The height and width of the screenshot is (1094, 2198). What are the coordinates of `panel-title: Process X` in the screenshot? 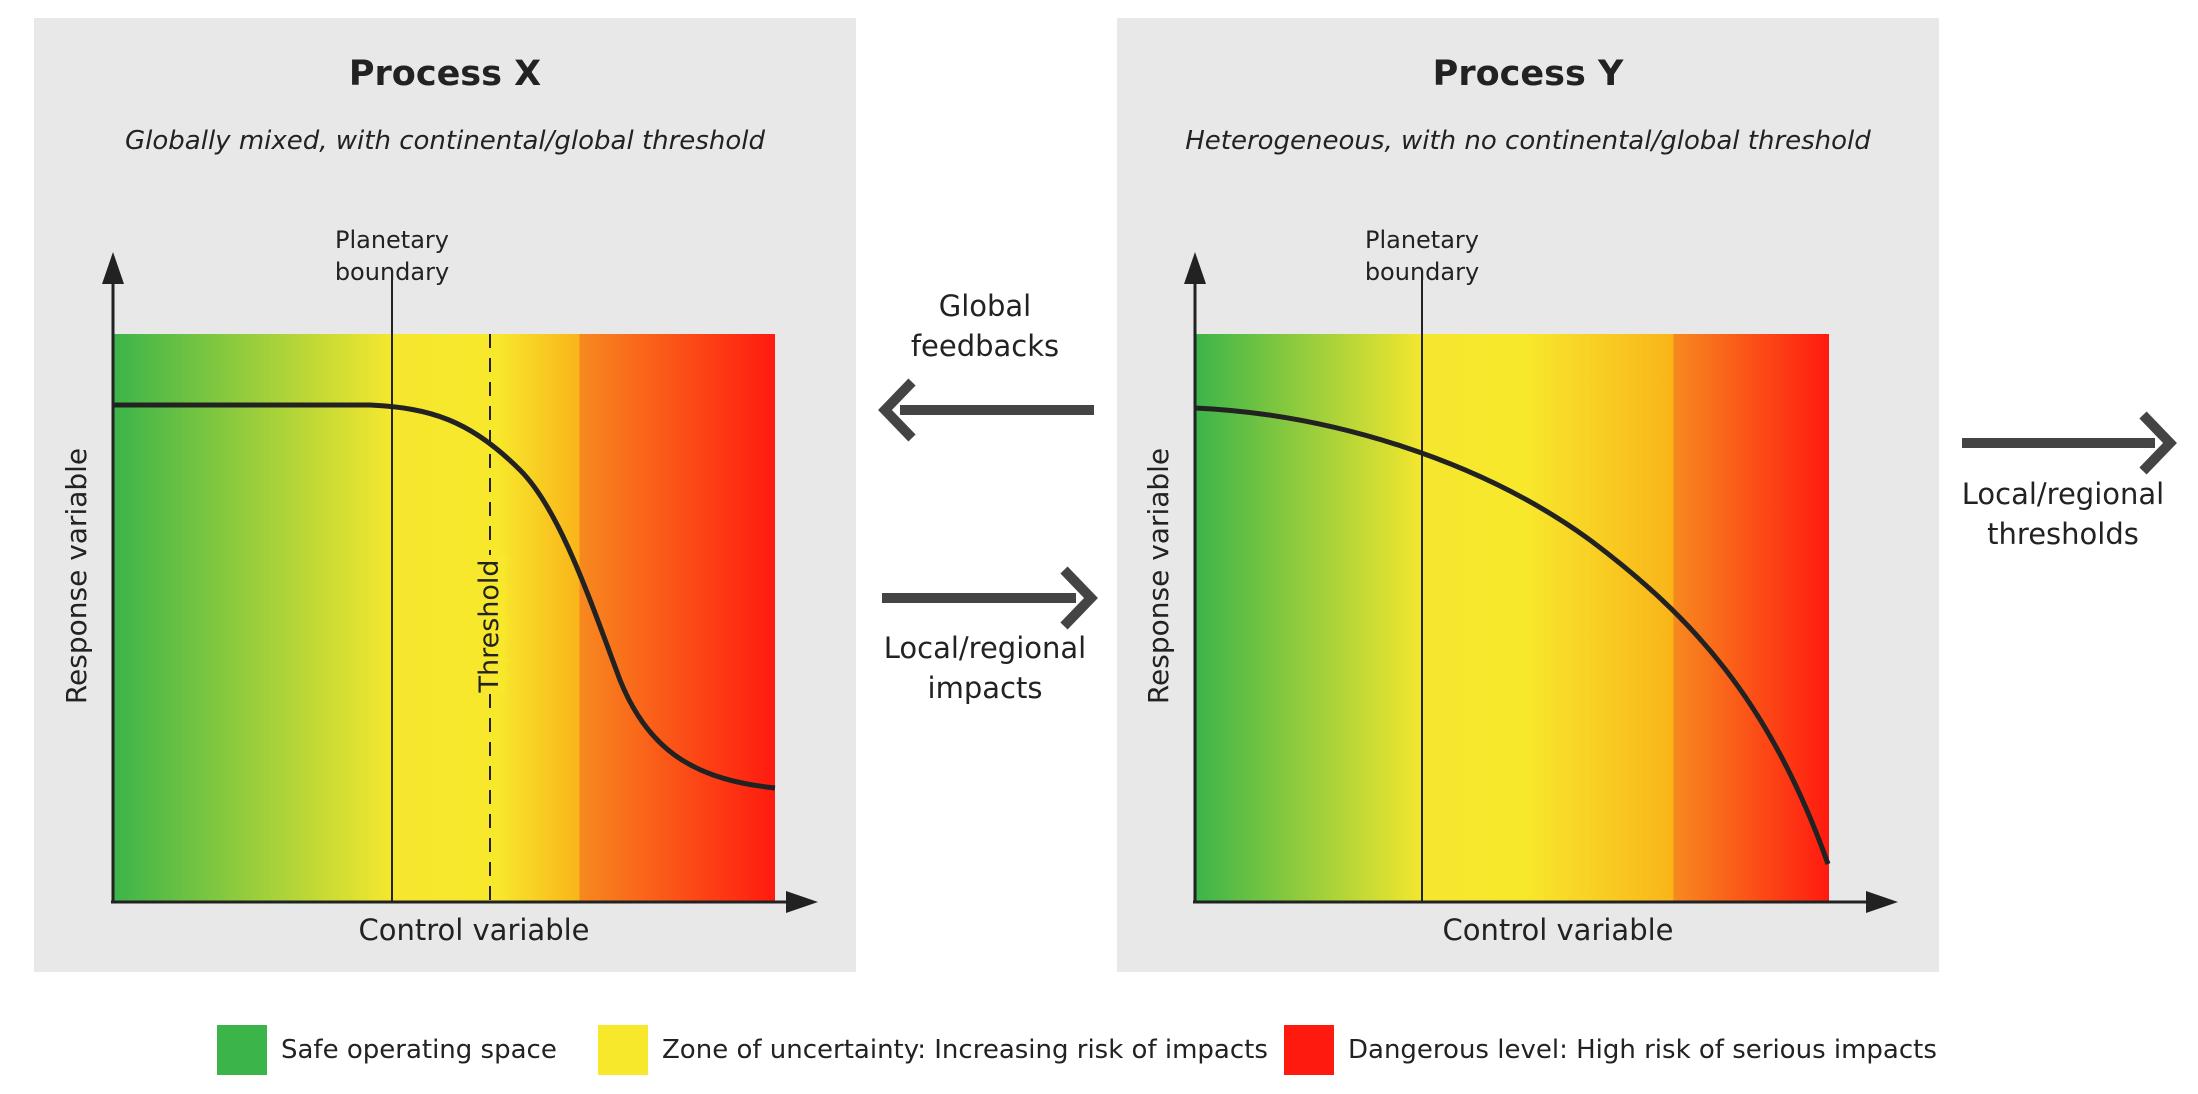 It's located at (445, 74).